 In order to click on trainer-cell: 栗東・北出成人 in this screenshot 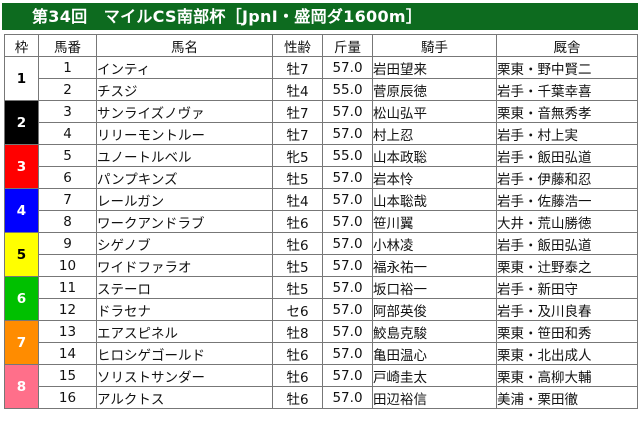, I will do `click(567, 353)`.